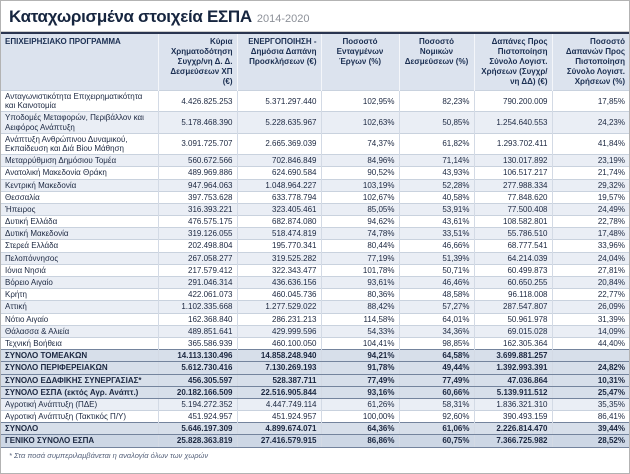 Image resolution: width=630 pixels, height=474 pixels. What do you see at coordinates (359, 429) in the screenshot?
I see `value-cell: 64,36%` at bounding box center [359, 429].